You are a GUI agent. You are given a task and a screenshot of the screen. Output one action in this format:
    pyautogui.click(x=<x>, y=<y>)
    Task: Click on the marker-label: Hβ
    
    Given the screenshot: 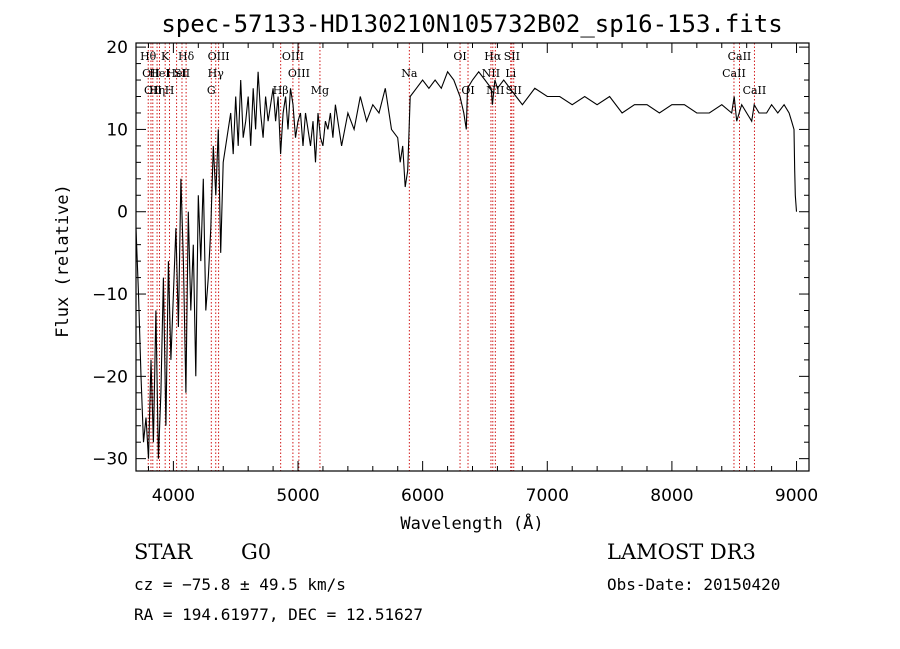 What is the action you would take?
    pyautogui.click(x=281, y=90)
    